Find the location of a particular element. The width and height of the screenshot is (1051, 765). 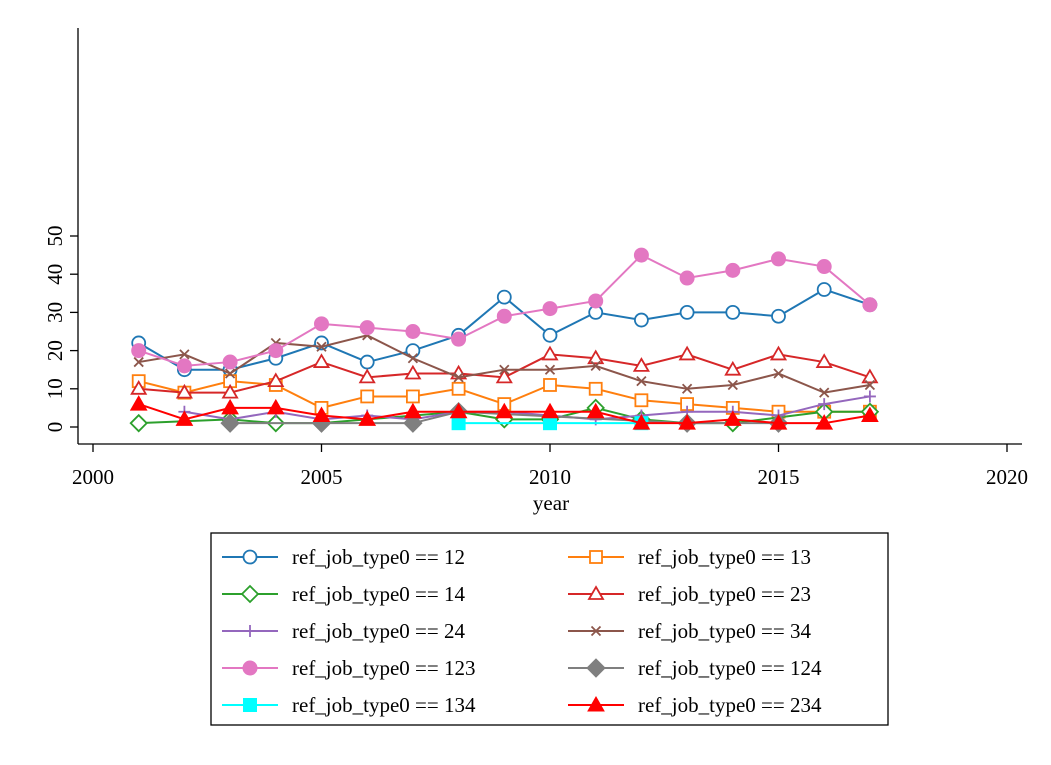

legend-label: ref_job_type0 == 134 is located at coordinates (384, 705).